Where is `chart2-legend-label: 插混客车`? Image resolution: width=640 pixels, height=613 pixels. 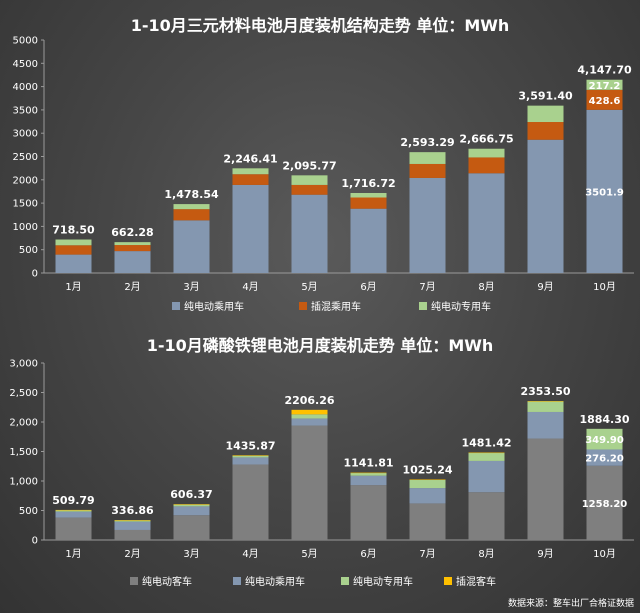 chart2-legend-label: 插混客车 is located at coordinates (476, 581).